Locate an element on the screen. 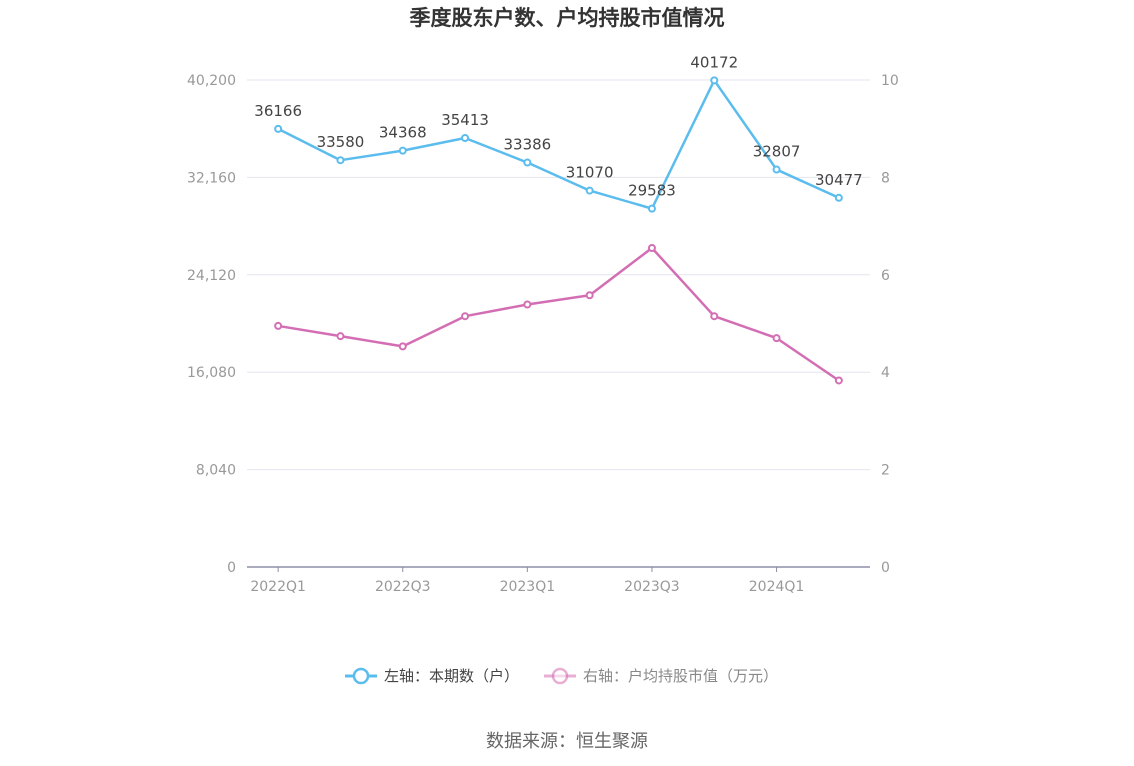 This screenshot has height=766, width=1134. y-right-tick-label: 2 is located at coordinates (885, 471).